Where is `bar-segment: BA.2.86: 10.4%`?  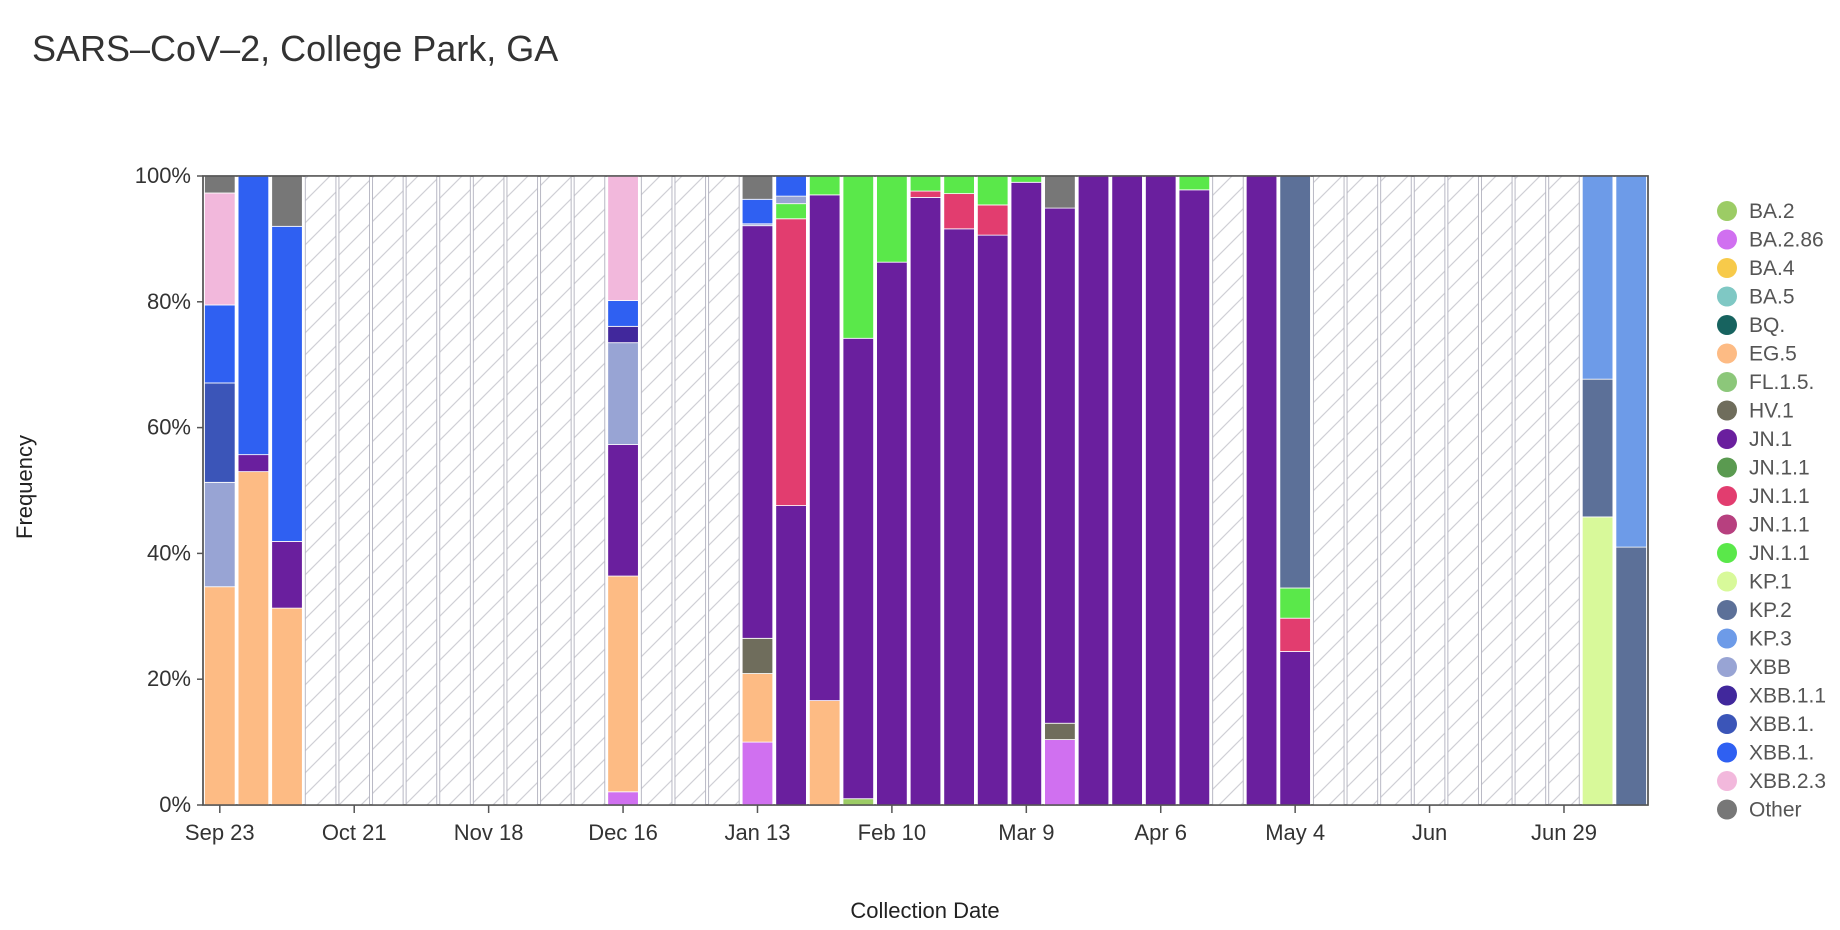
bar-segment: BA.2.86: 10.4% is located at coordinates (1060, 772).